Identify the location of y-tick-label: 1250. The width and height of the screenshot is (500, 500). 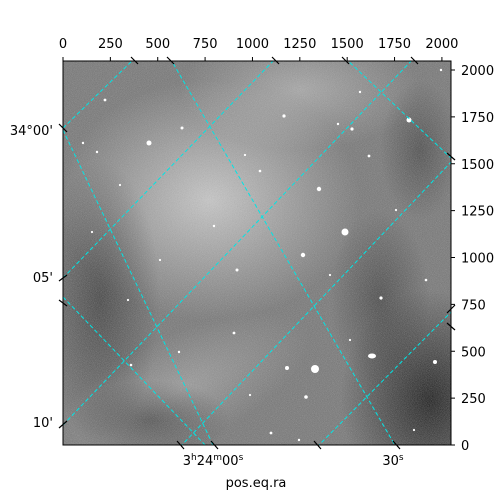
(477, 212).